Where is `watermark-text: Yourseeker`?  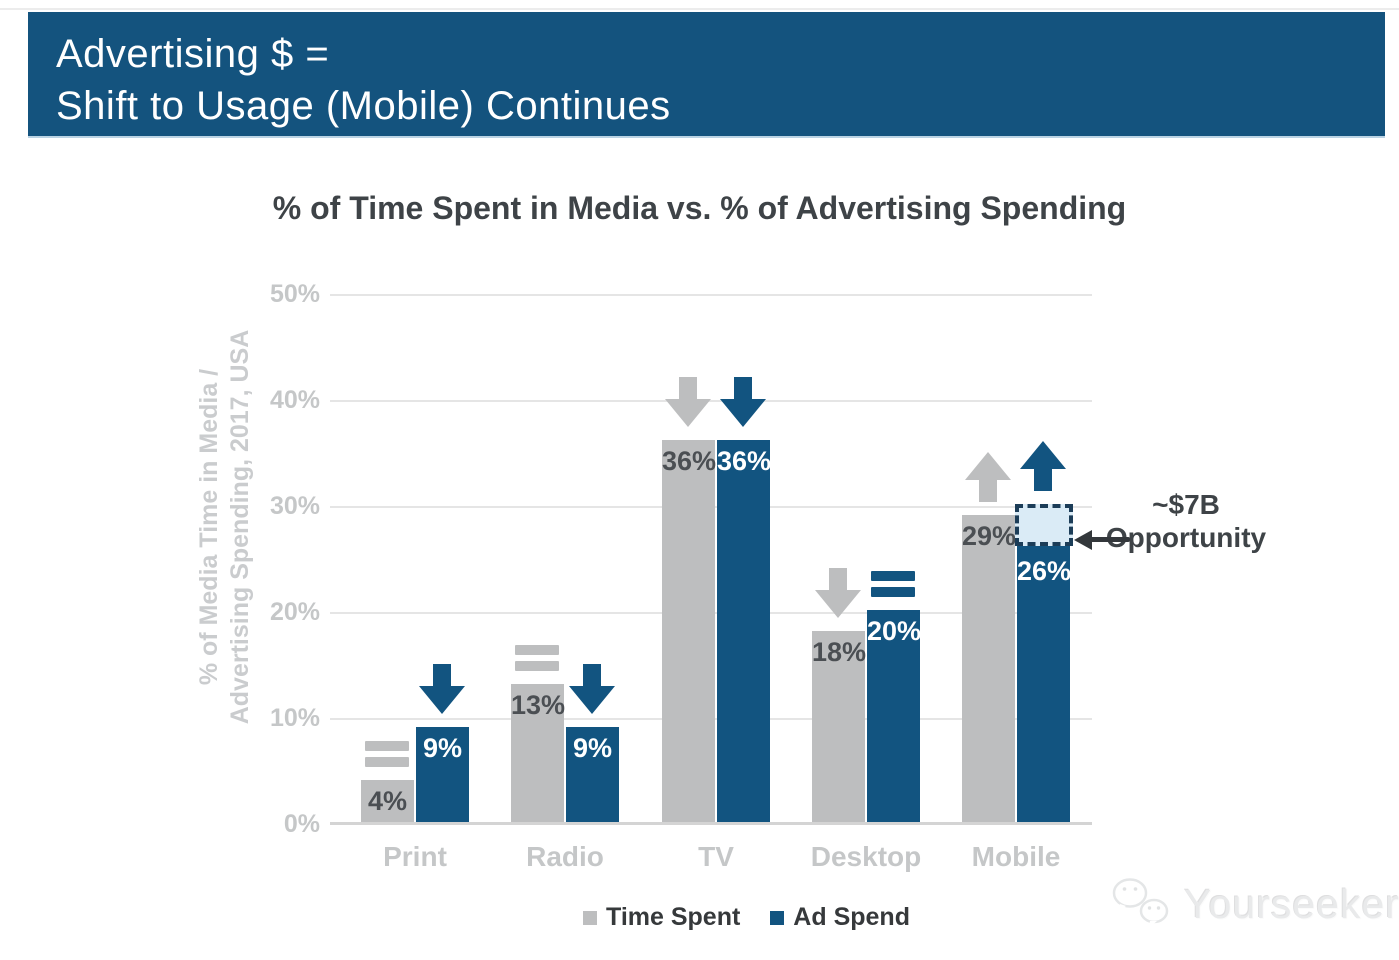 watermark-text: Yourseeker is located at coordinates (1291, 903).